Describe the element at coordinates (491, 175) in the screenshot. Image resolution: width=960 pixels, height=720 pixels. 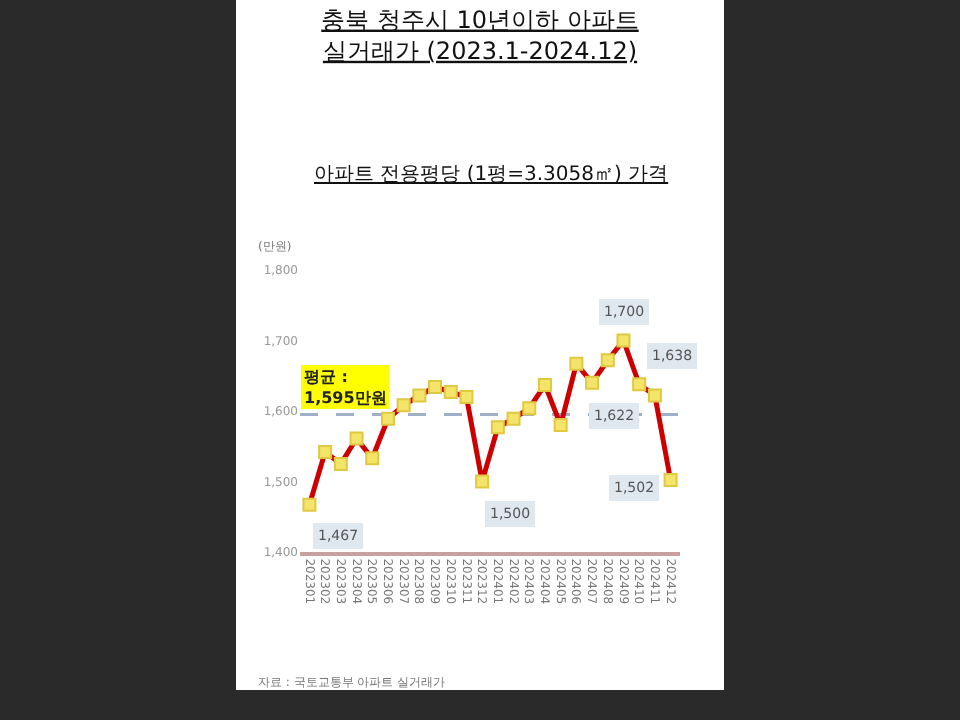
I see `chart-subtitle: 아파트 전용평당 (1평=3.3058㎡) 가격` at that location.